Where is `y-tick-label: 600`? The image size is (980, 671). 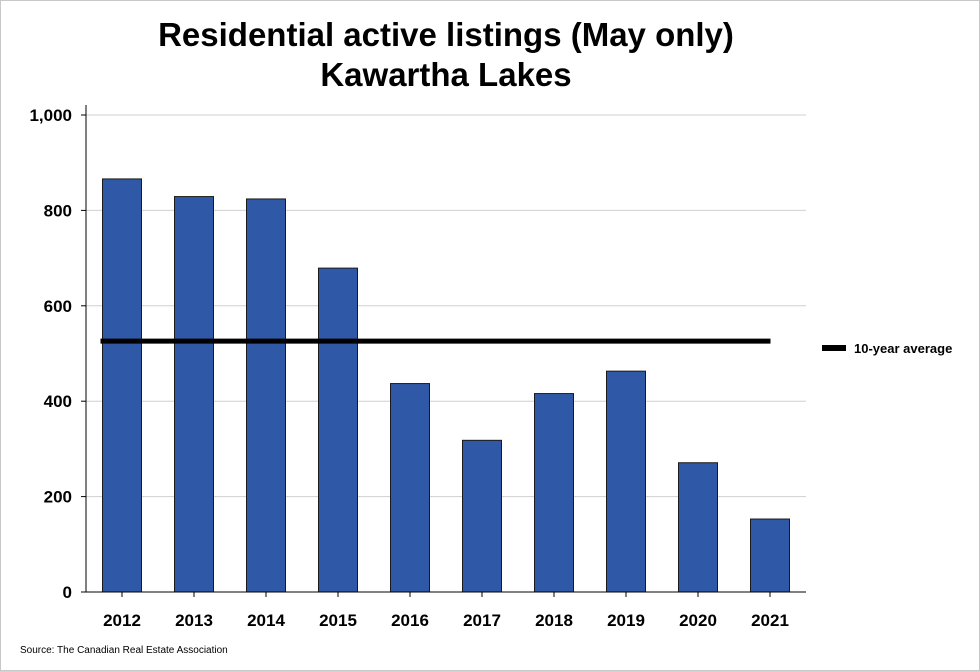
y-tick-label: 600 is located at coordinates (58, 306).